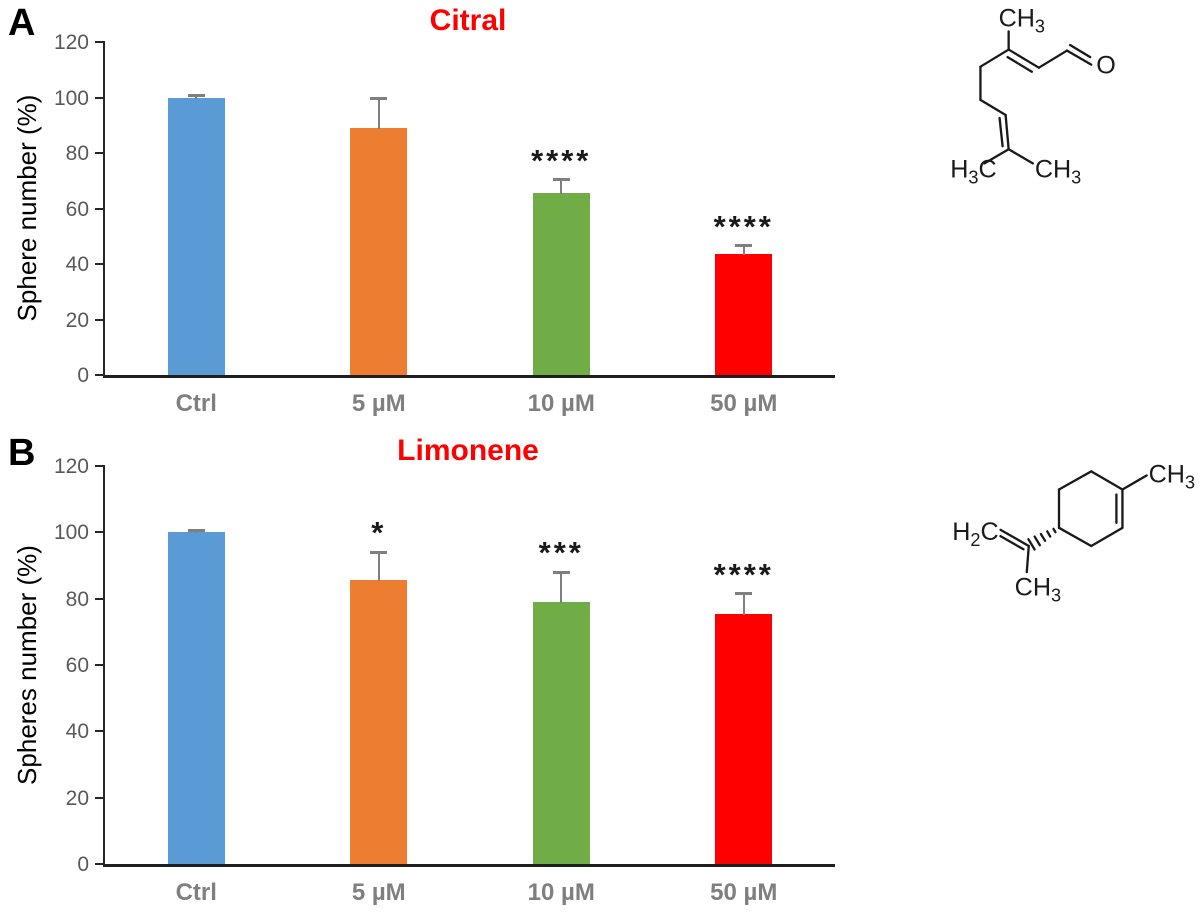 Image resolution: width=1200 pixels, height=915 pixels. Describe the element at coordinates (1036, 97) in the screenshot. I see `citral-bonds` at that location.